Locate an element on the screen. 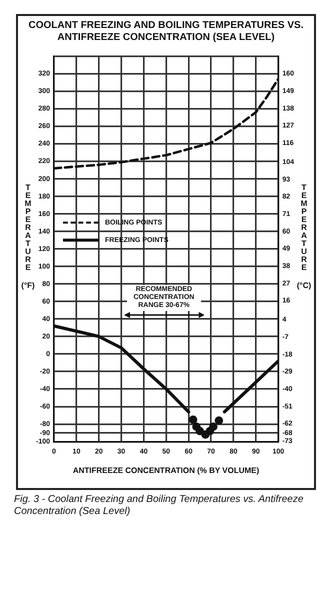 This screenshot has height=600, width=320. x-axis-title: ANTIFREEZE CONCENTRATION (% BY VOLUME) is located at coordinates (166, 470).